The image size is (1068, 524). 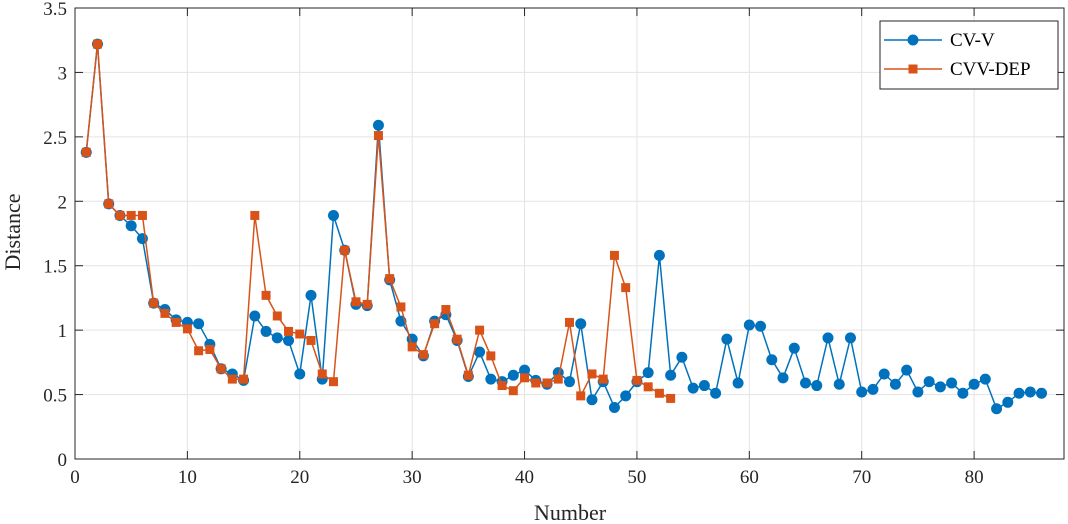 I want to click on y-tick-label: 1.5, so click(x=55, y=267).